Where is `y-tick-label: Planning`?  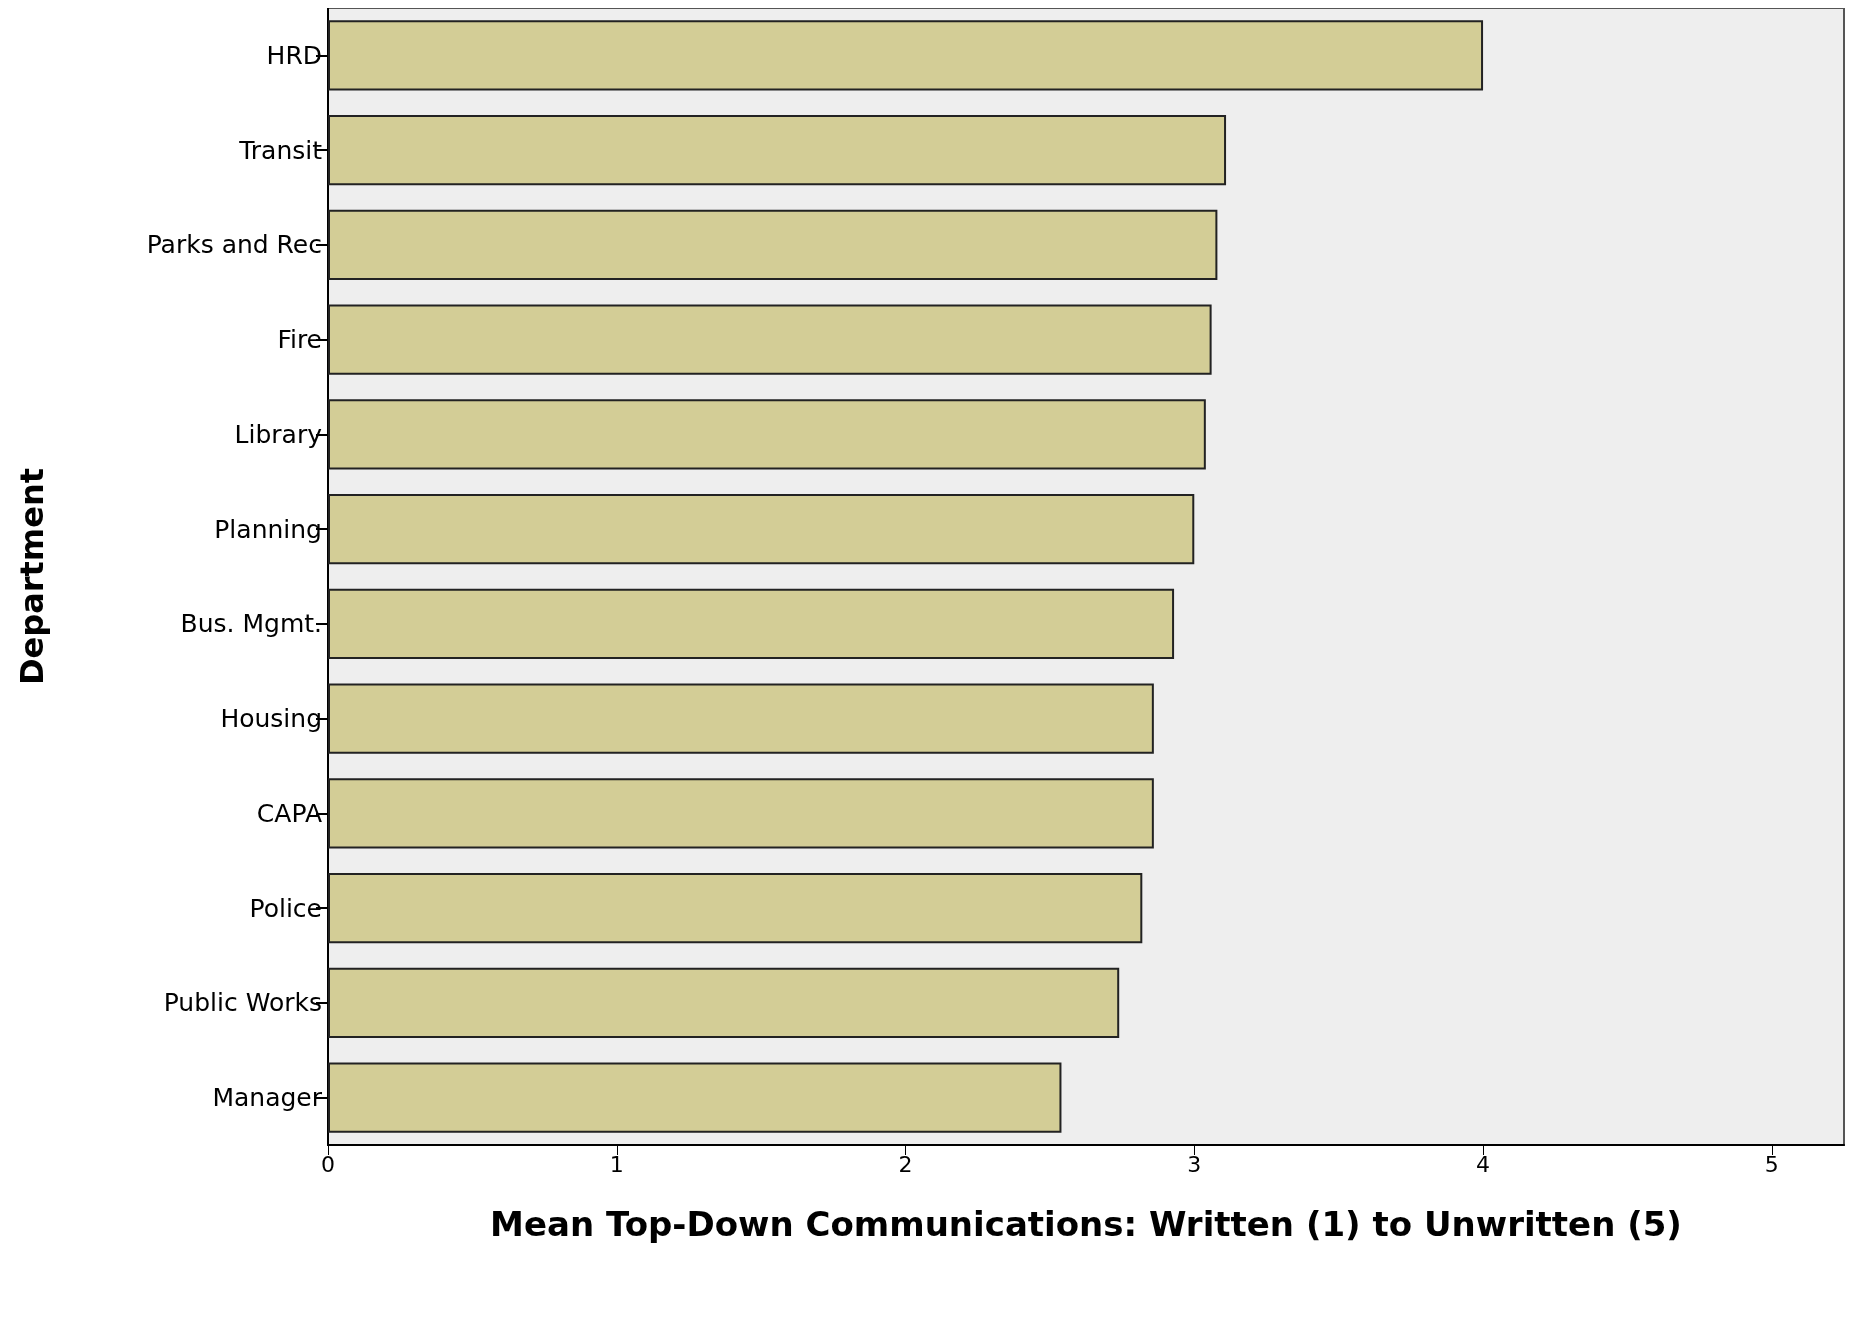 y-tick-label: Planning is located at coordinates (268, 529).